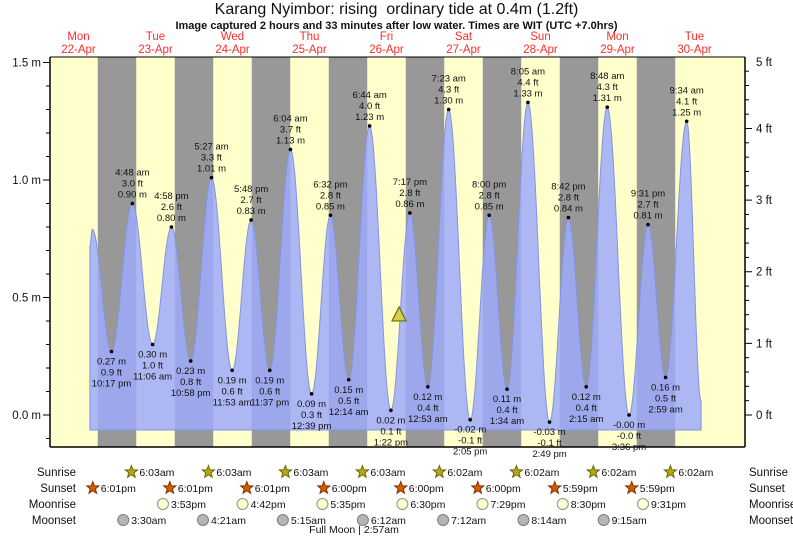  Describe the element at coordinates (463, 43) in the screenshot. I see `day-label: Sat 27-Apr` at that location.